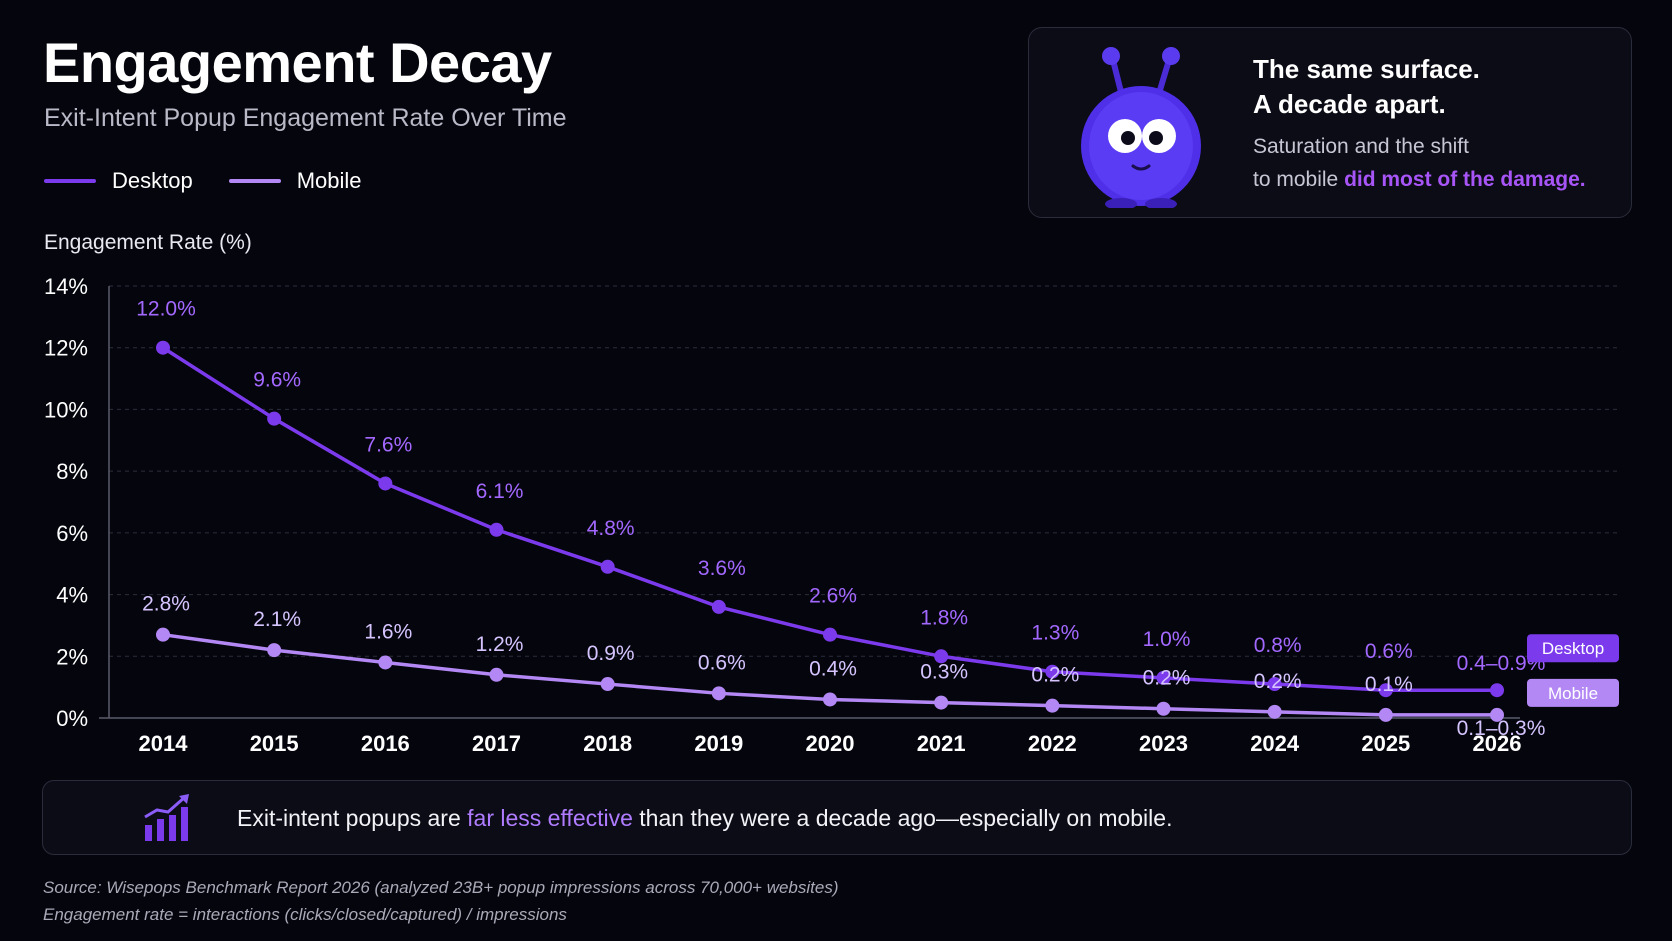 This screenshot has width=1672, height=941. What do you see at coordinates (329, 180) in the screenshot?
I see `legend-label-mobile: Mobile` at bounding box center [329, 180].